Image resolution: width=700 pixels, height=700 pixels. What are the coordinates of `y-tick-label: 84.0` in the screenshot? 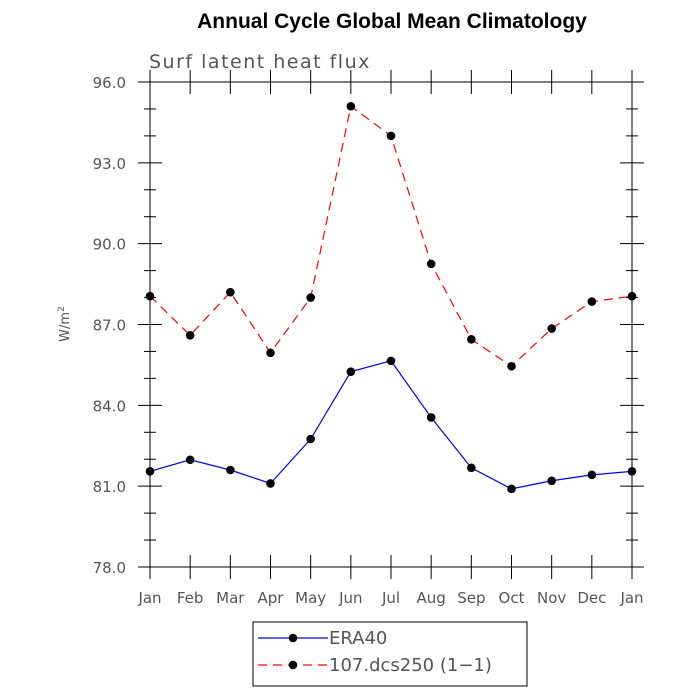 It's located at (109, 406).